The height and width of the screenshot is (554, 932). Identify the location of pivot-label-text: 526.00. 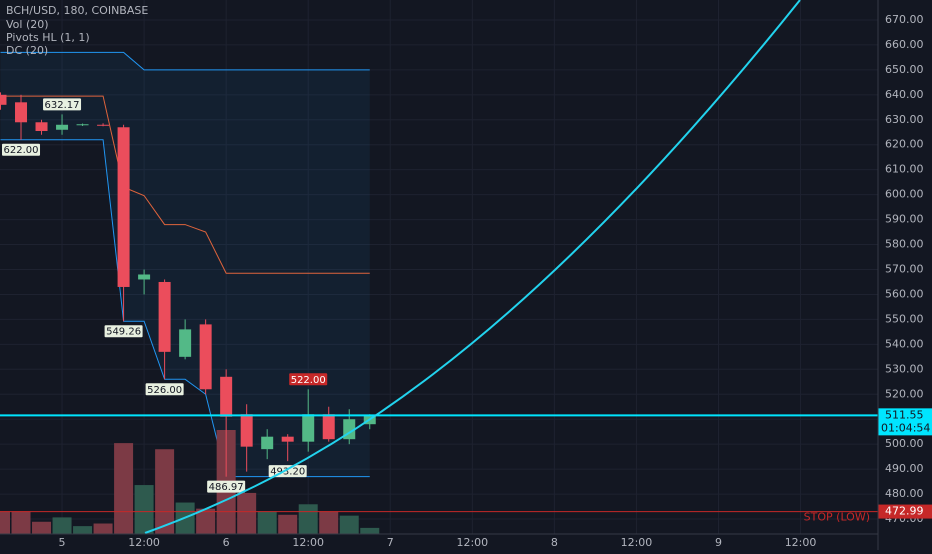
(164, 390).